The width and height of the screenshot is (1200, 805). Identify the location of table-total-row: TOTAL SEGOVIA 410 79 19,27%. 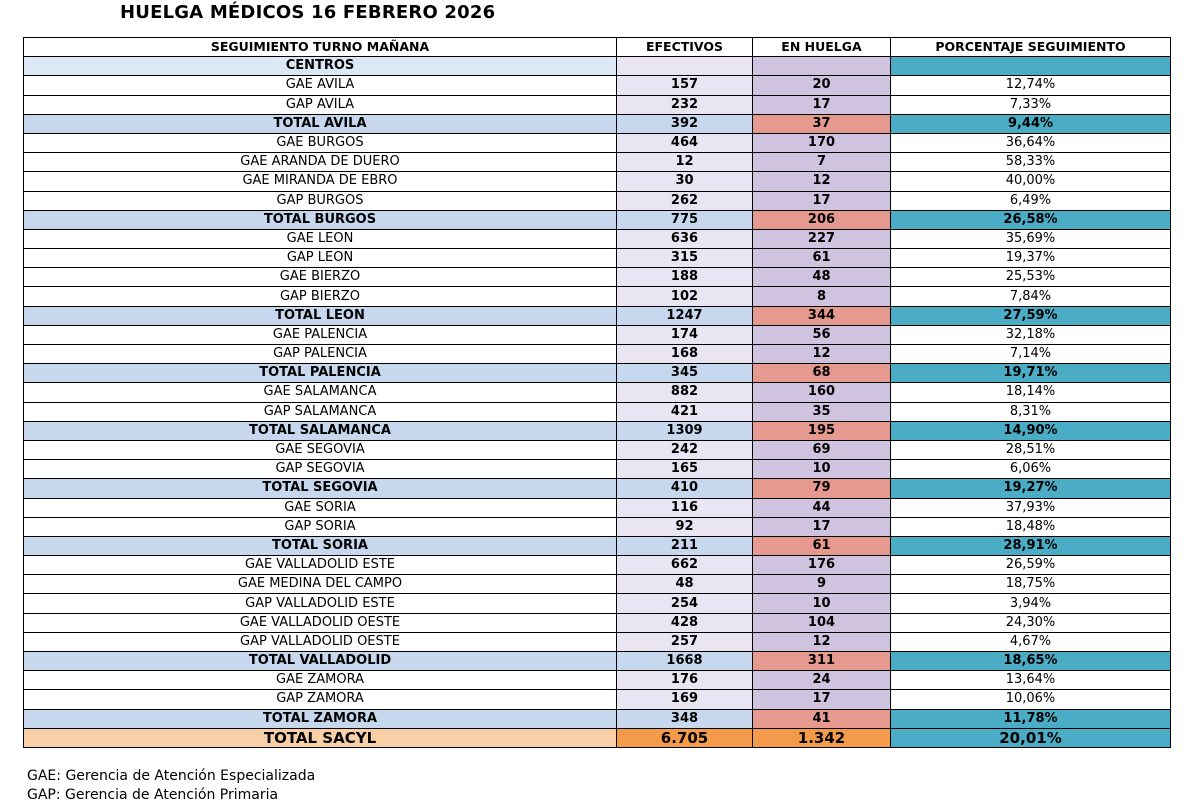
(597, 488).